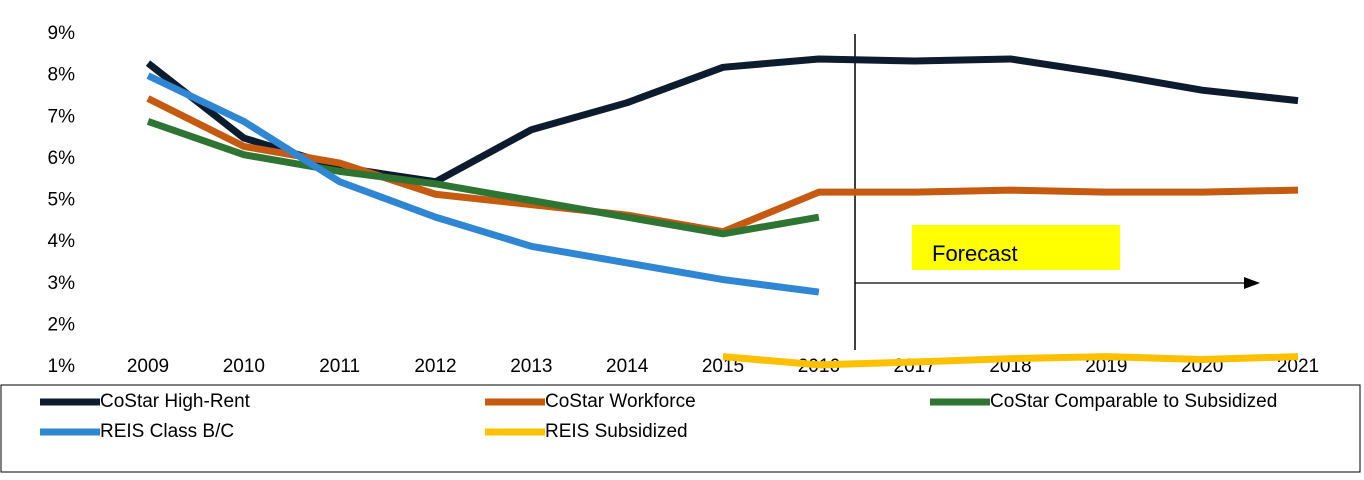  Describe the element at coordinates (627, 366) in the screenshot. I see `x-tick-label: 2014` at that location.